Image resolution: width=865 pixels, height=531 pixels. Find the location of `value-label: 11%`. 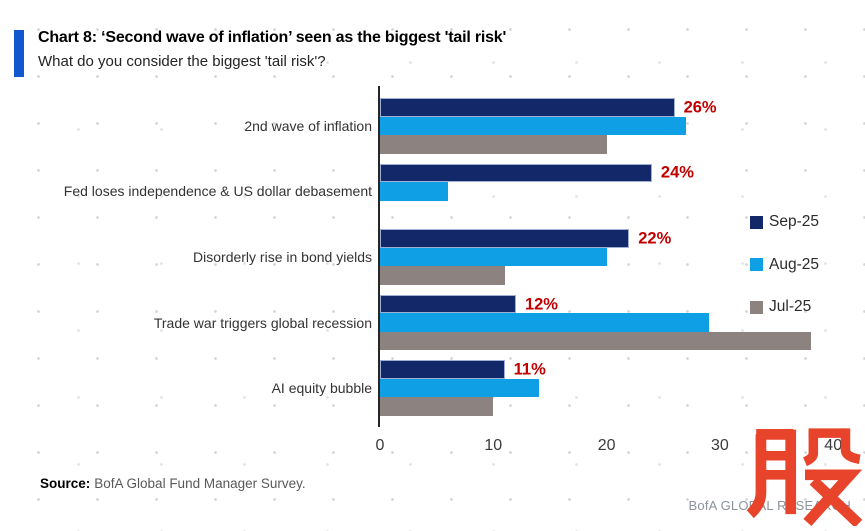

value-label: 11% is located at coordinates (529, 369).